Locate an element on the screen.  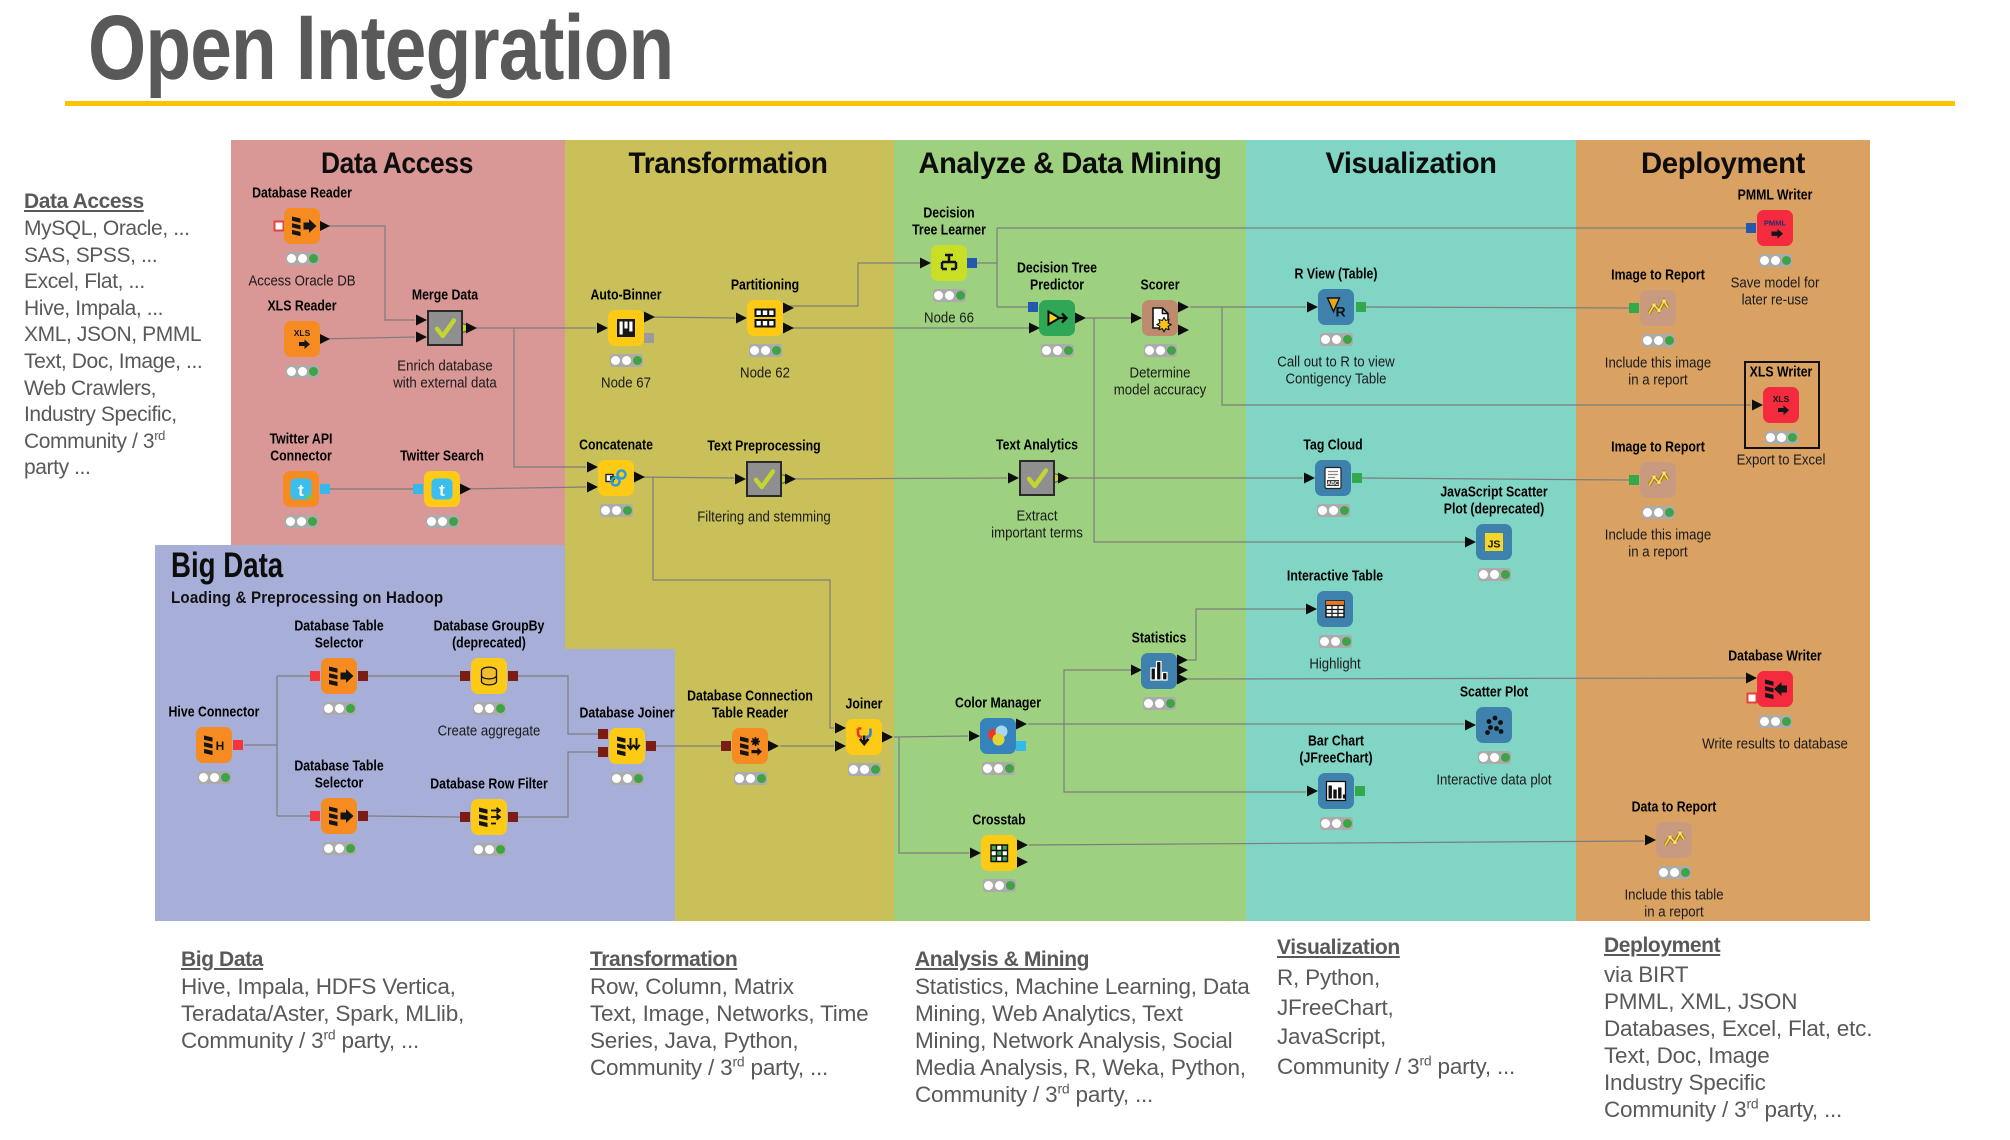
svg-text: H is located at coordinates (220, 746).